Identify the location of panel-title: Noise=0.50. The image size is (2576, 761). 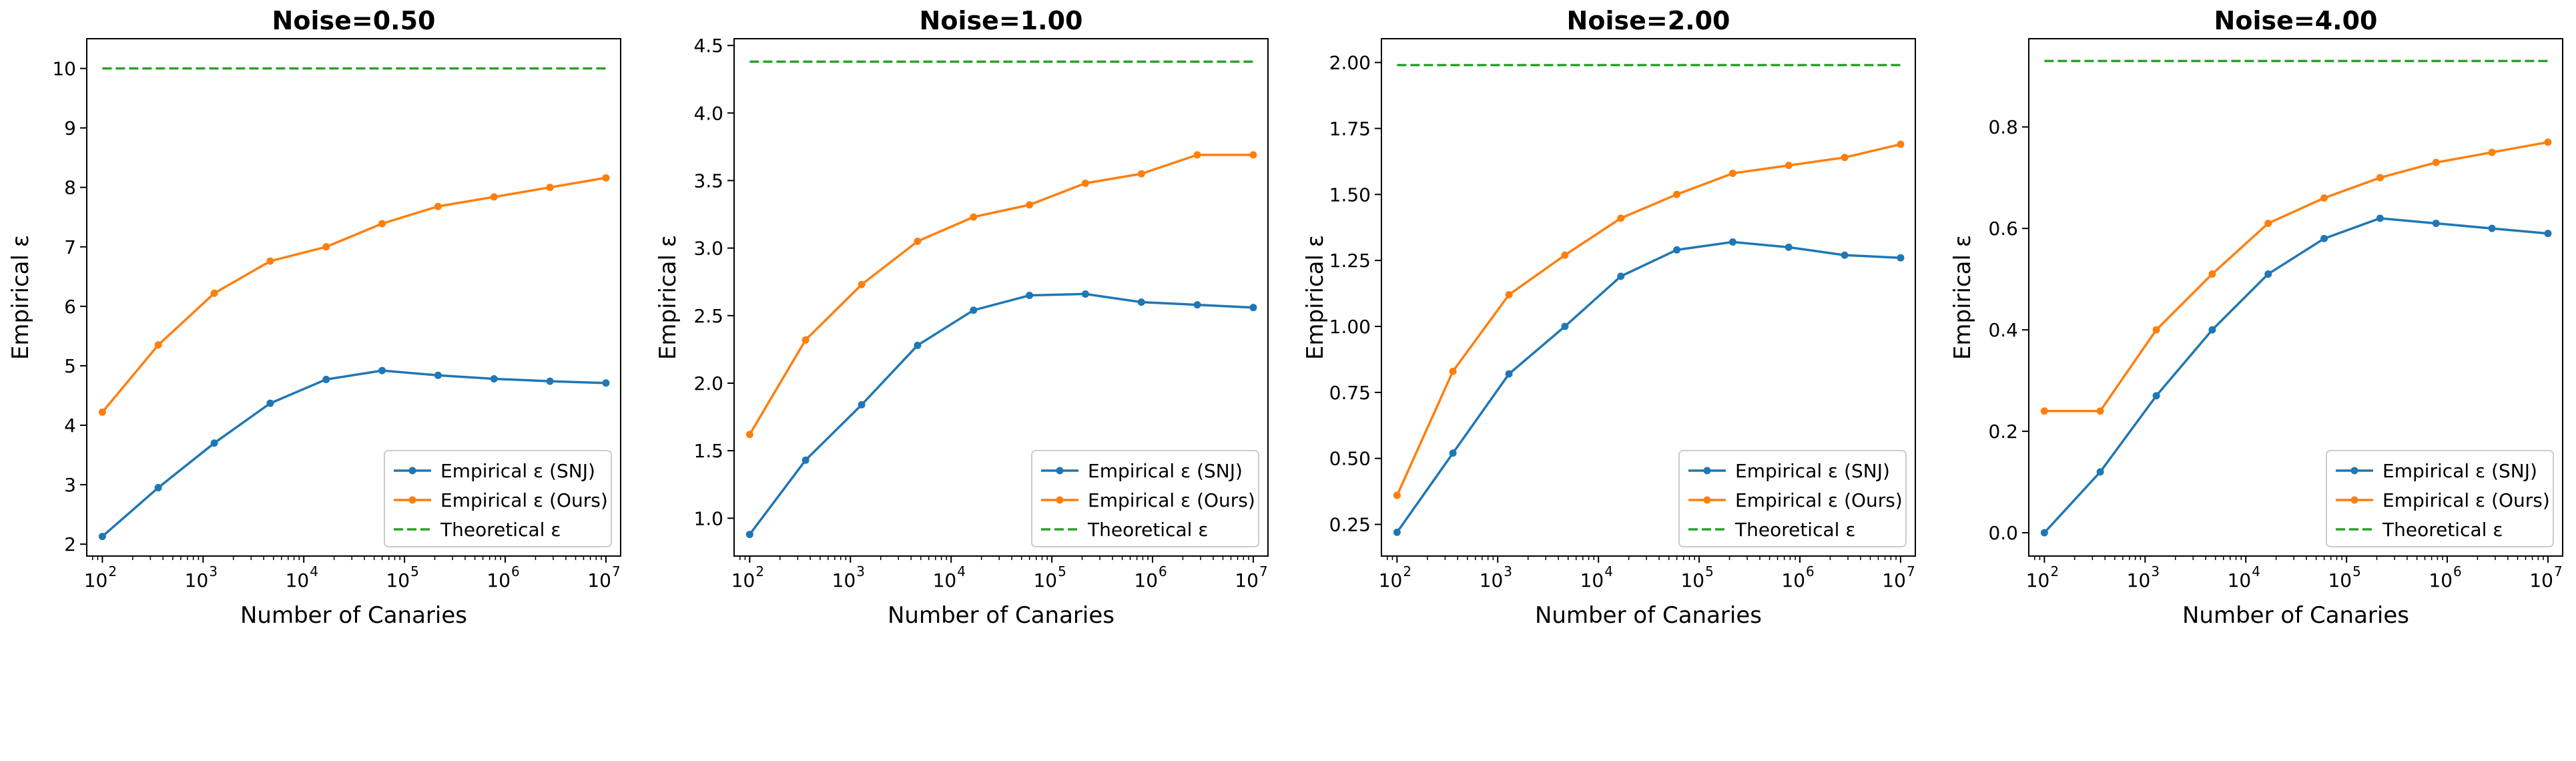
(354, 20).